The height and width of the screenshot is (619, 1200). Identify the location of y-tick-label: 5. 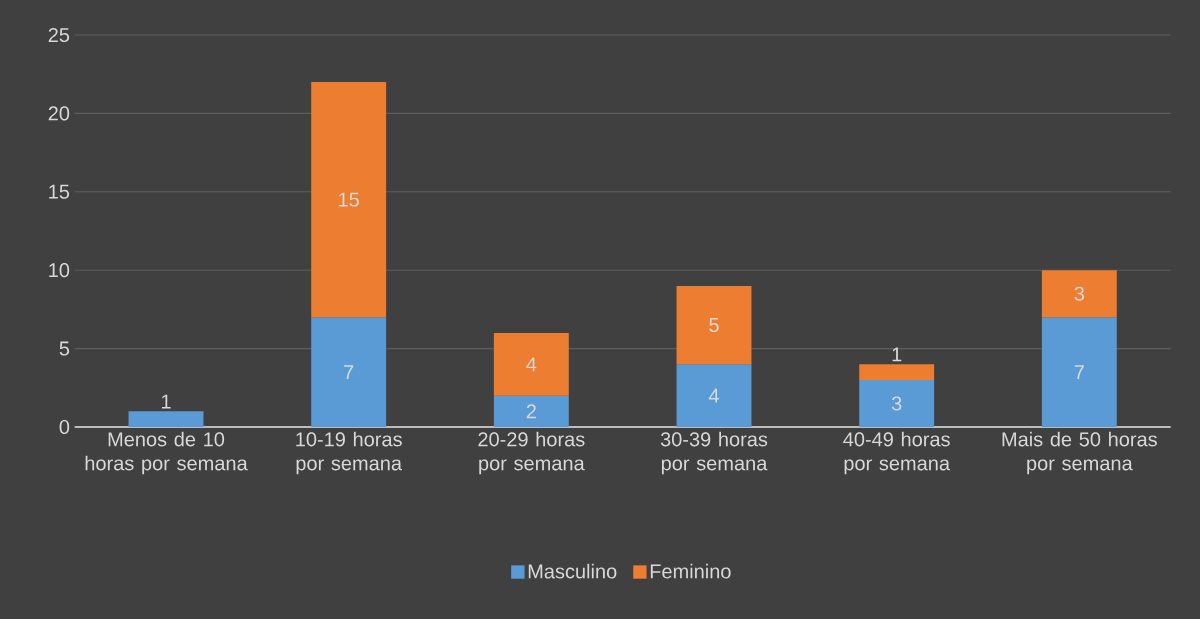
(64, 348).